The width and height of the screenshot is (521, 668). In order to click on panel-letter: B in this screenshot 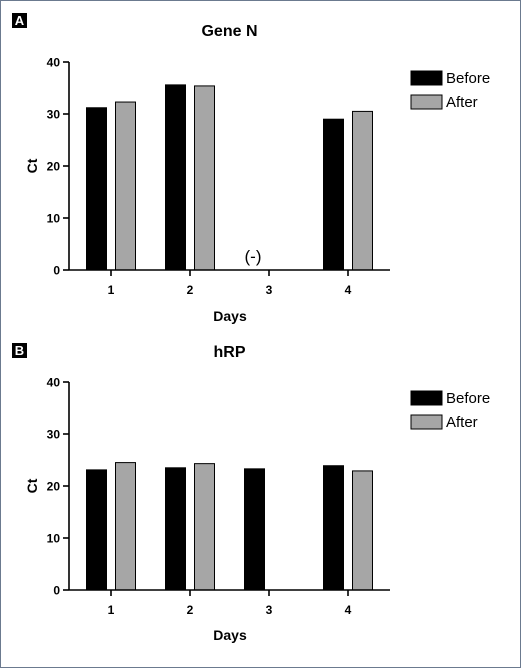, I will do `click(19, 350)`.